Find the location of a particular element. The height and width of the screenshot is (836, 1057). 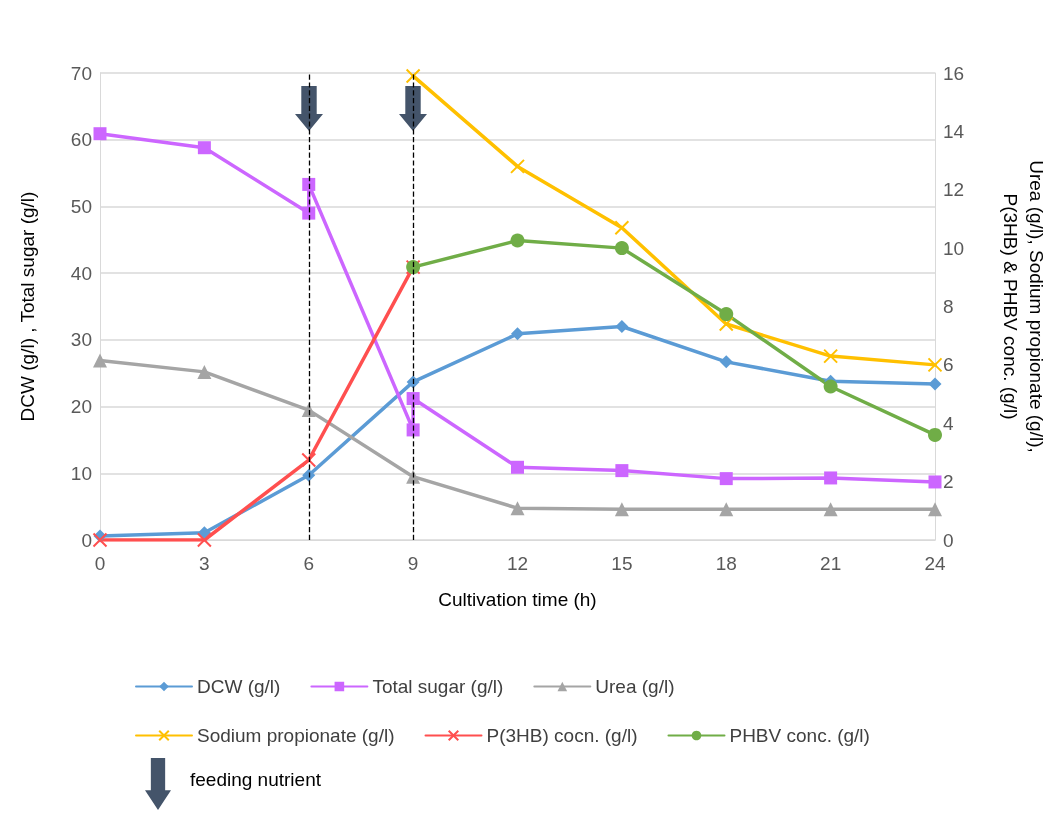

y-tick-label: 20 is located at coordinates (81, 407).